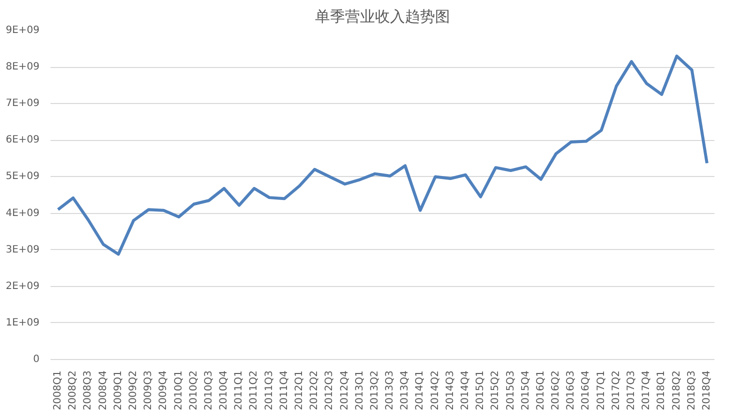  I want to click on x-tick-label: 2018Q4, so click(706, 390).